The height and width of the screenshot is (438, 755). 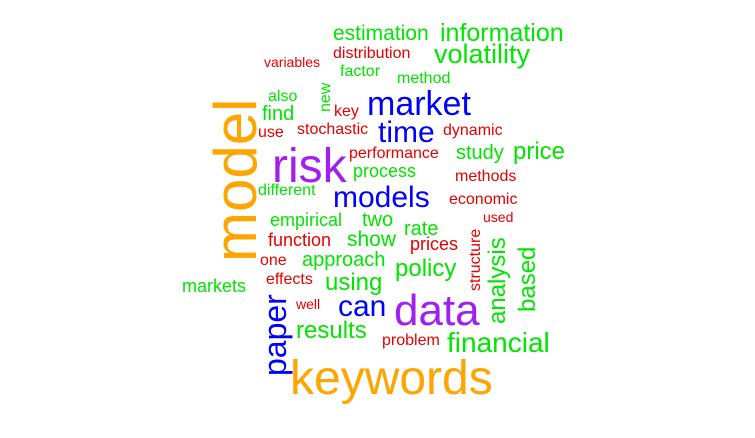 What do you see at coordinates (437, 310) in the screenshot?
I see `word-data: data` at bounding box center [437, 310].